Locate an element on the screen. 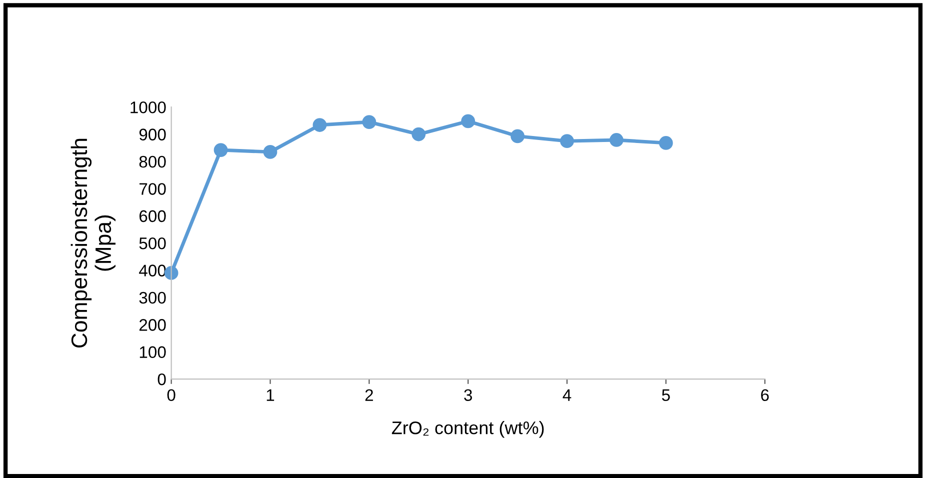 The height and width of the screenshot is (478, 926). x-tick-label: 2 is located at coordinates (369, 395).